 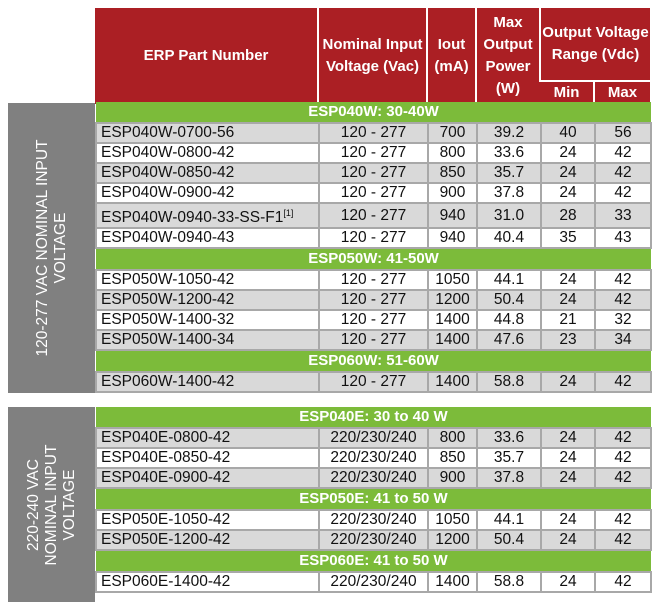 I want to click on cell-part: ESP050W-1400-32, so click(x=207, y=320).